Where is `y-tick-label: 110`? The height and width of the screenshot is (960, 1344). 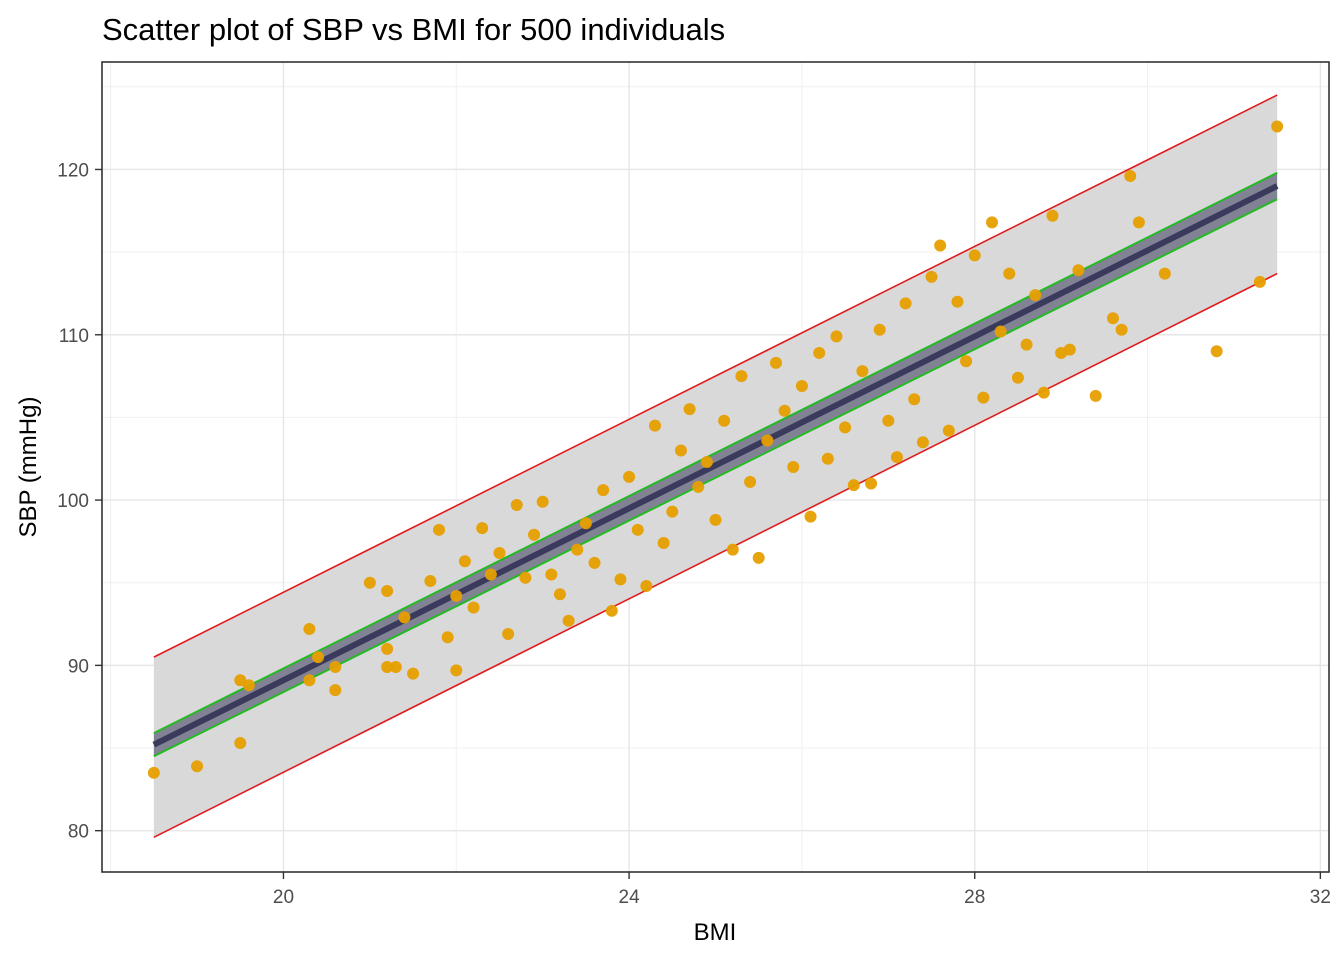
y-tick-label: 110 is located at coordinates (74, 336).